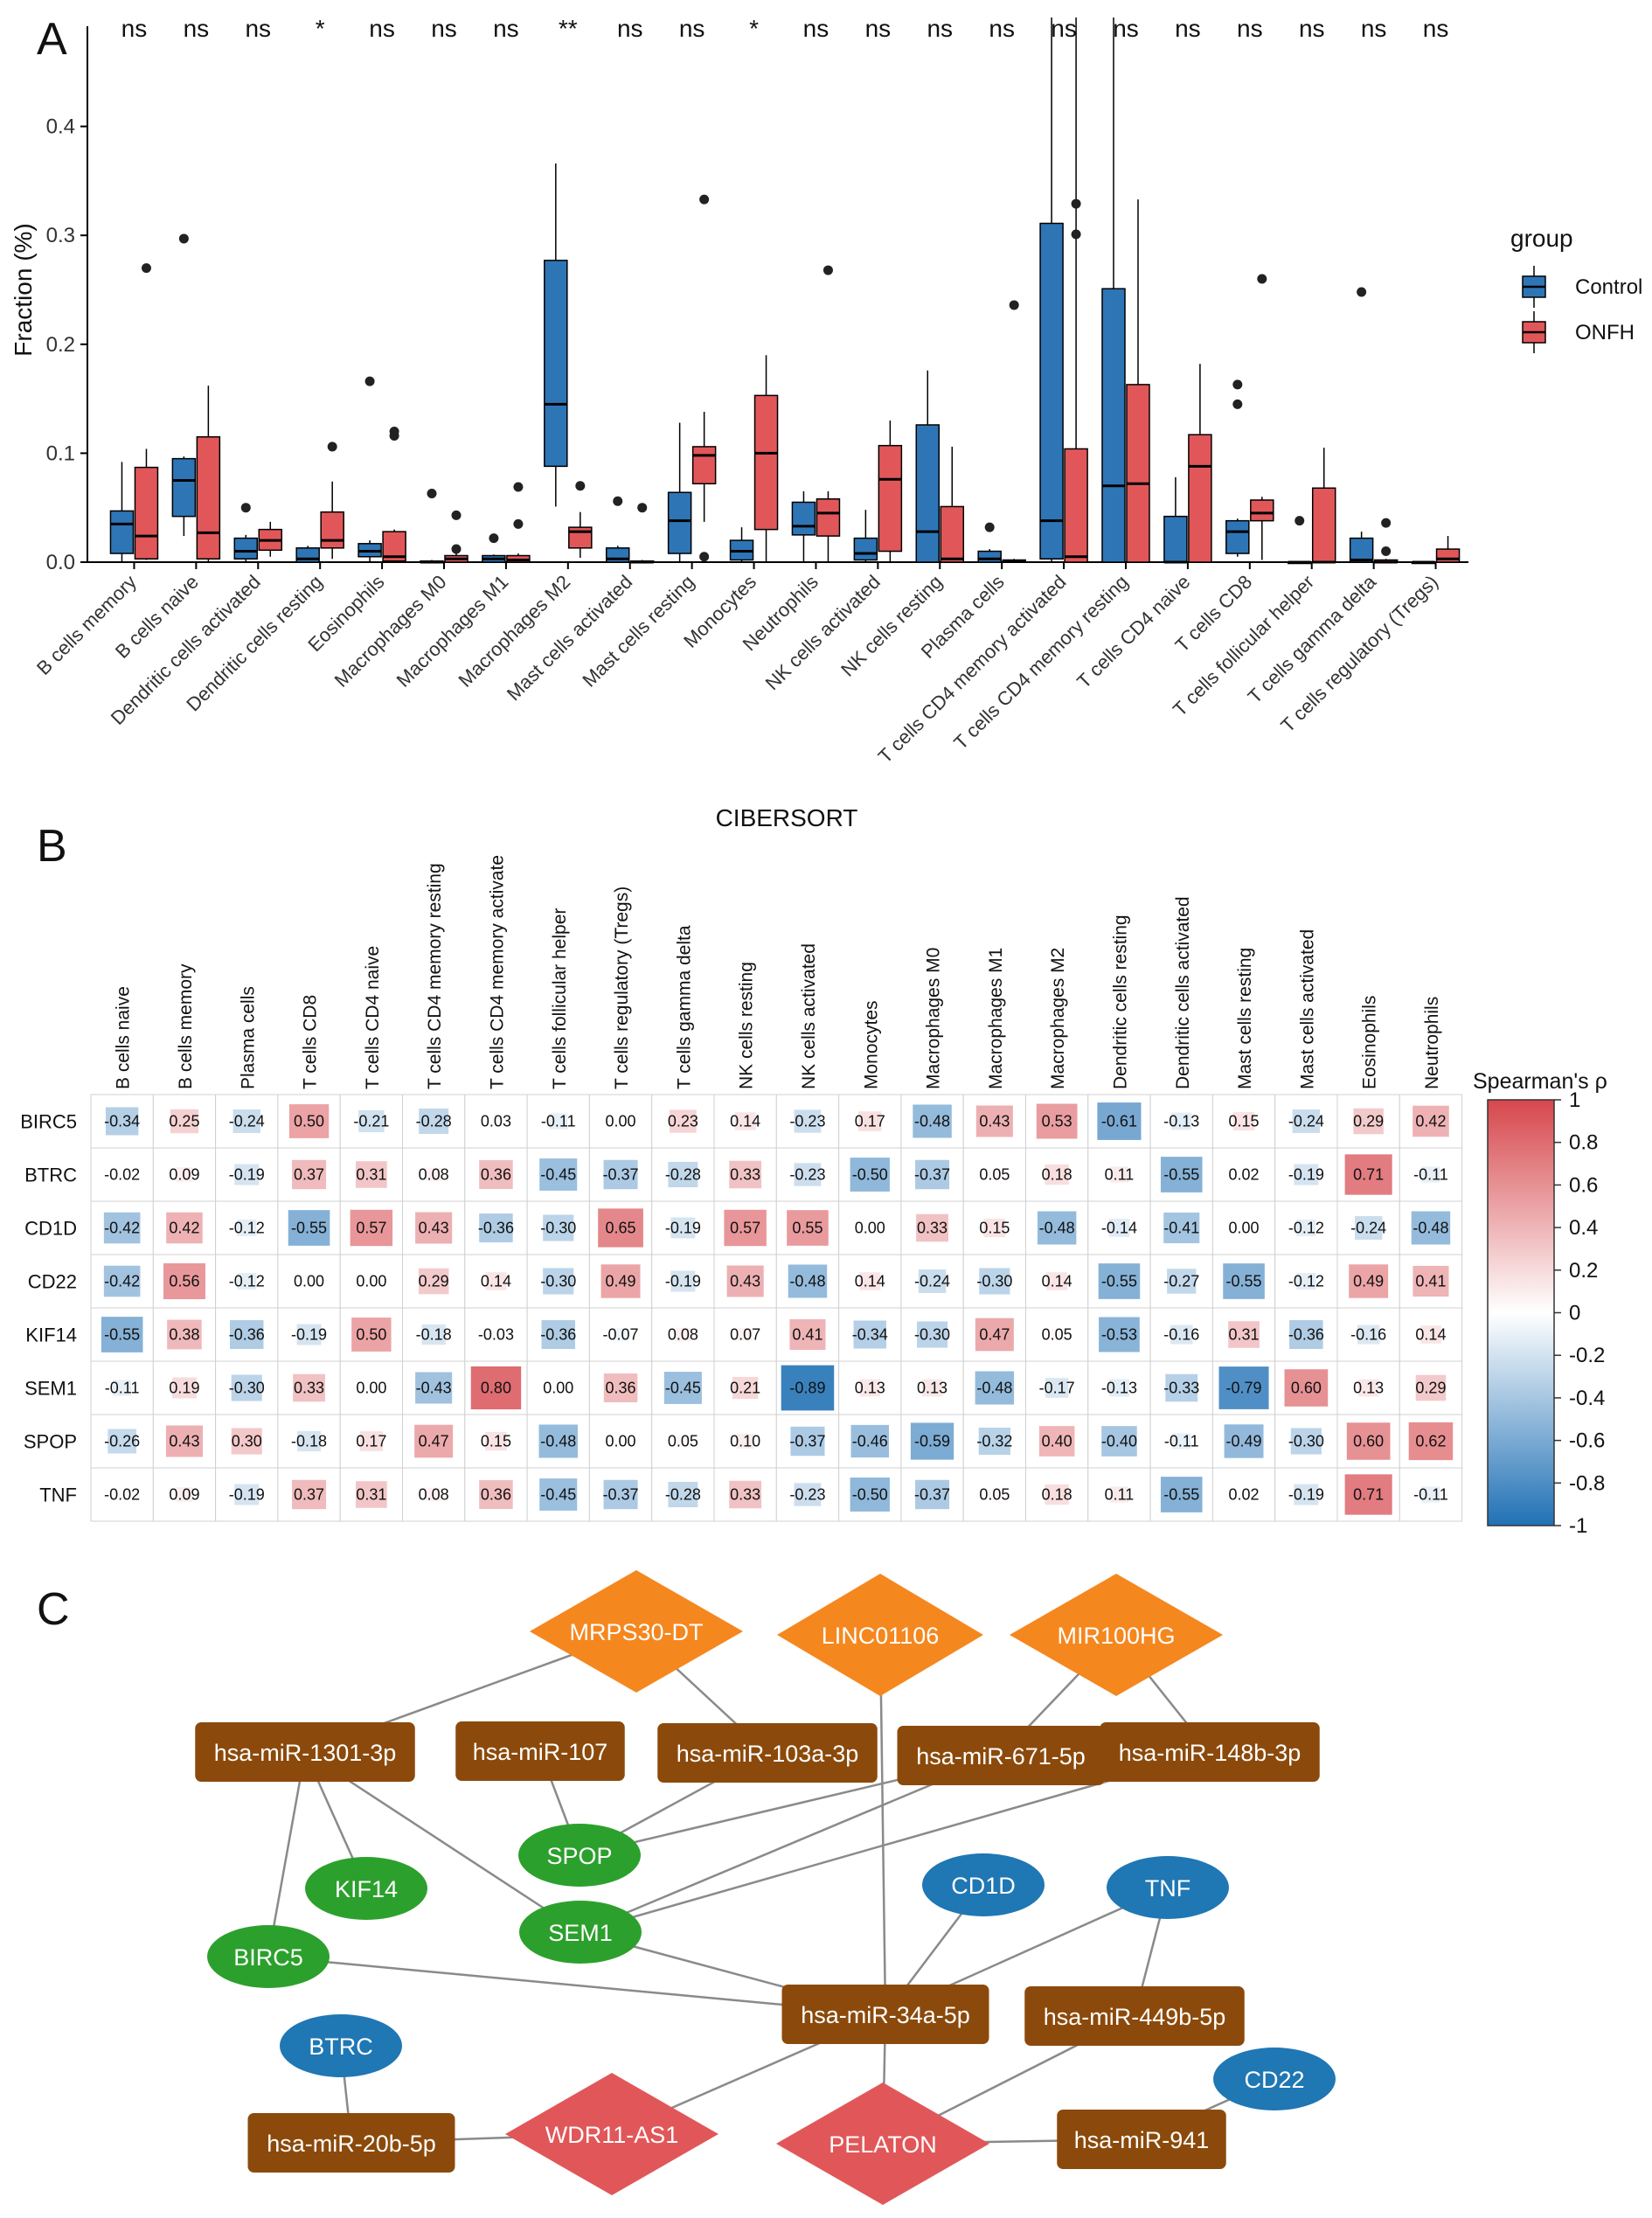  What do you see at coordinates (184, 1175) in the screenshot?
I see `cell-value: 0.09` at bounding box center [184, 1175].